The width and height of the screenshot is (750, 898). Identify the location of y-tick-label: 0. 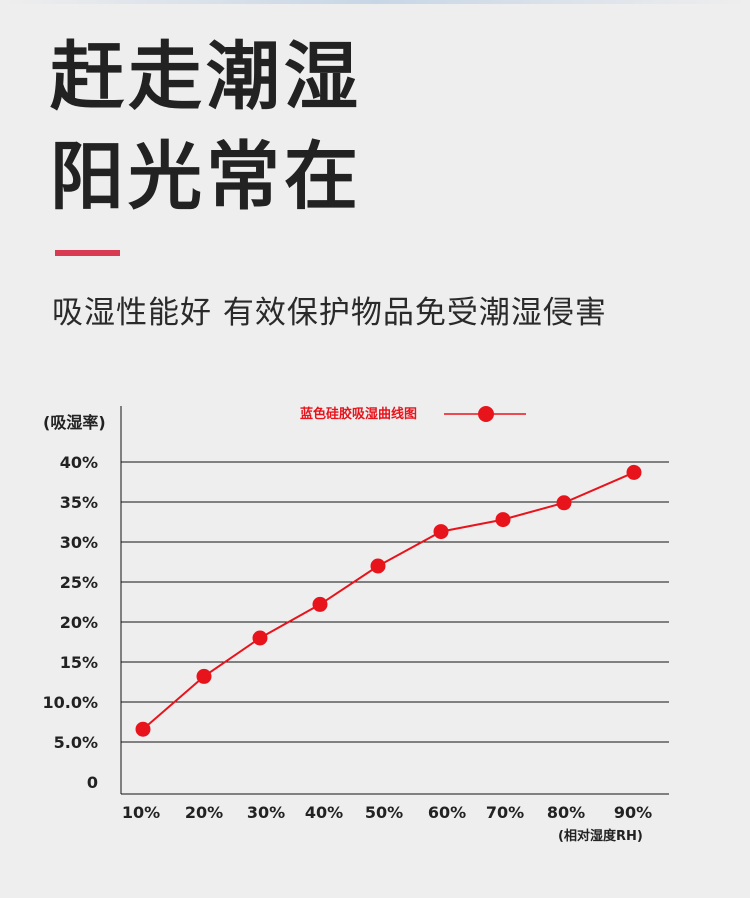
(92, 782).